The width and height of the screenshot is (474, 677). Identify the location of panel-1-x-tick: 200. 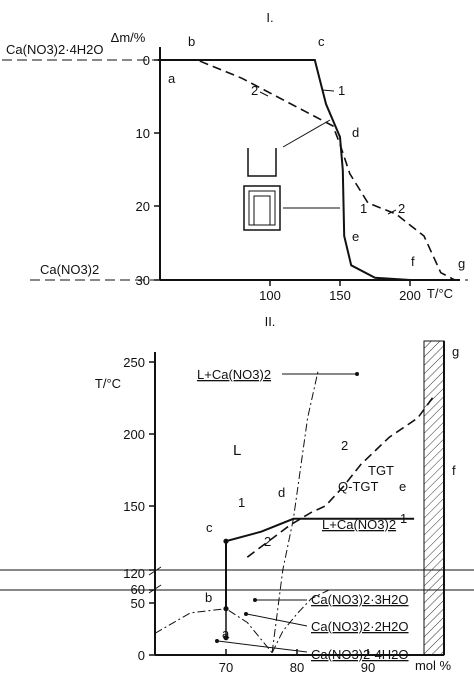
(410, 291).